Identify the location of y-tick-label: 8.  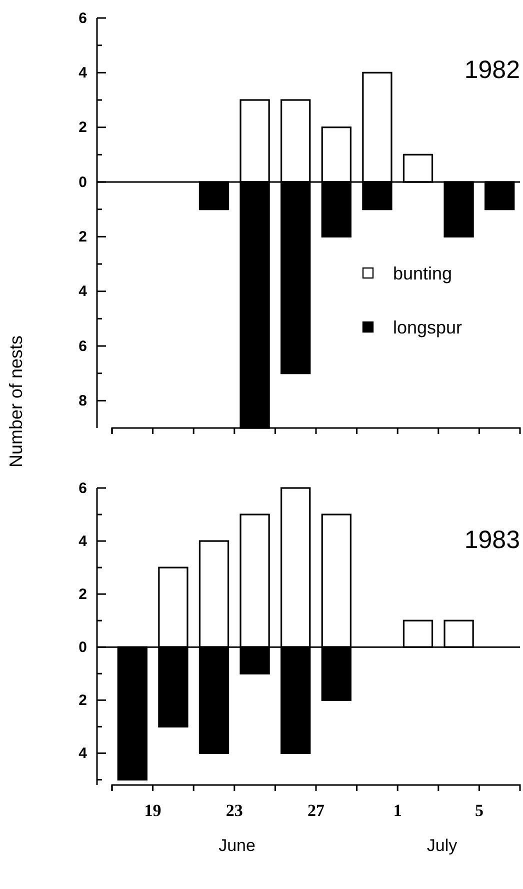
(82, 401).